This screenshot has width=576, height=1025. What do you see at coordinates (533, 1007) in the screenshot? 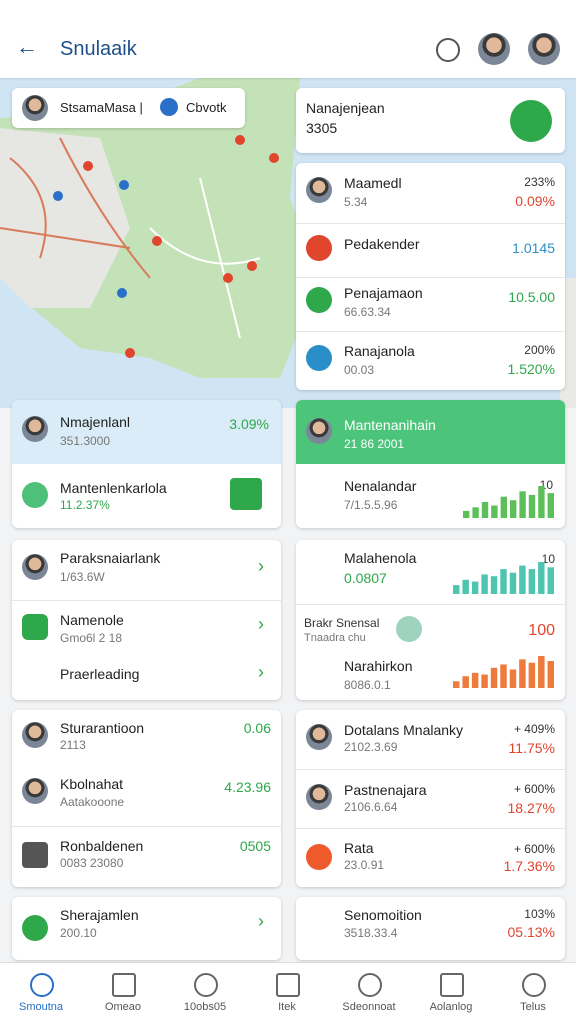
I see `nav-label: Telus` at bounding box center [533, 1007].